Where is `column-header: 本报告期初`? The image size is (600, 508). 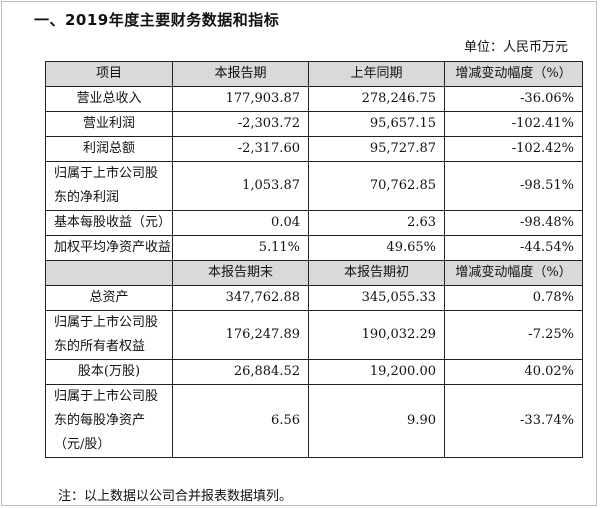 column-header: 本报告期初 is located at coordinates (376, 273).